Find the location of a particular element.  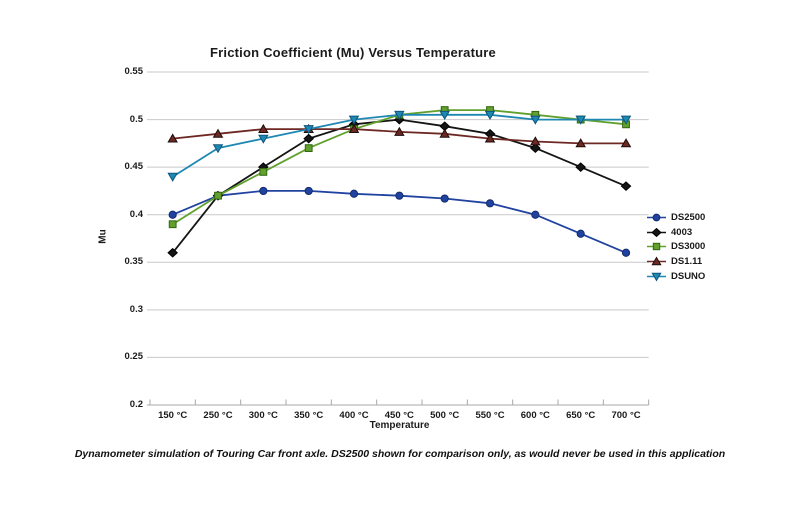

y-tick-label: 0.3 is located at coordinates (136, 309).